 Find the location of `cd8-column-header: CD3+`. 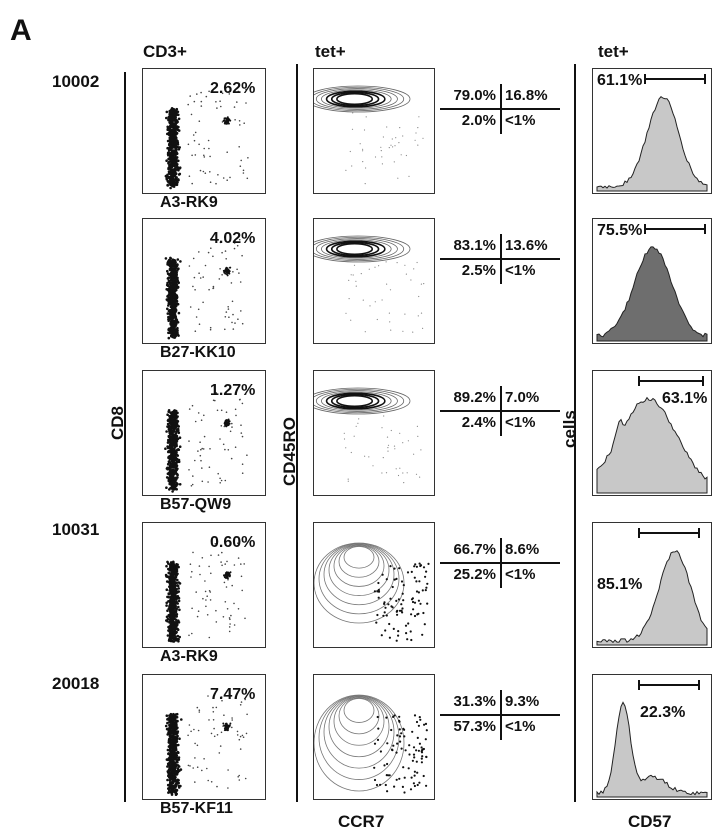

cd8-column-header: CD3+ is located at coordinates (165, 51).